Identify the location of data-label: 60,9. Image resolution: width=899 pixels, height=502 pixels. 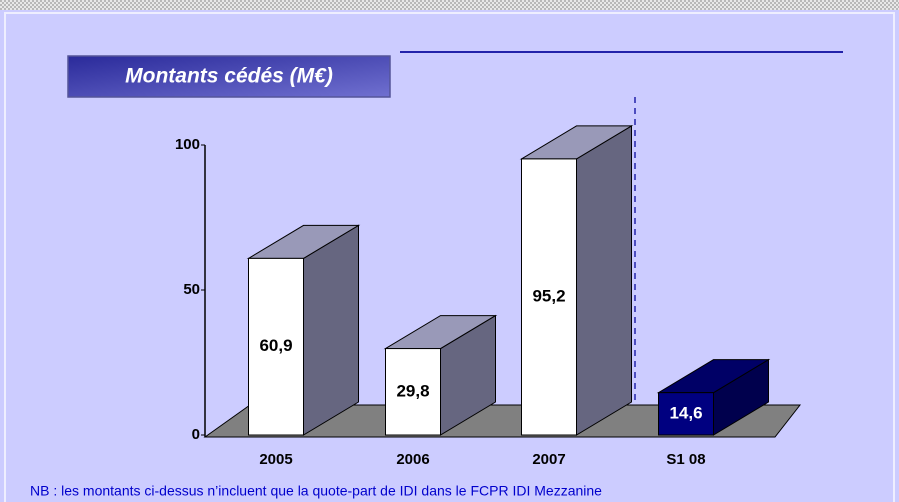
(275, 345).